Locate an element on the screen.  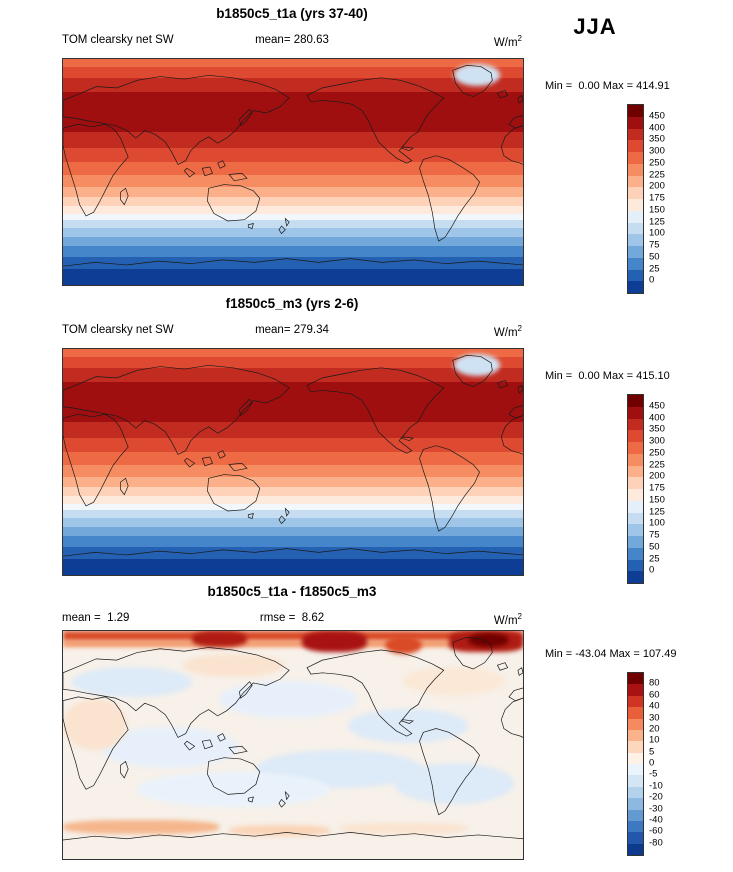
colorbar-tick-label: 100 is located at coordinates (657, 233).